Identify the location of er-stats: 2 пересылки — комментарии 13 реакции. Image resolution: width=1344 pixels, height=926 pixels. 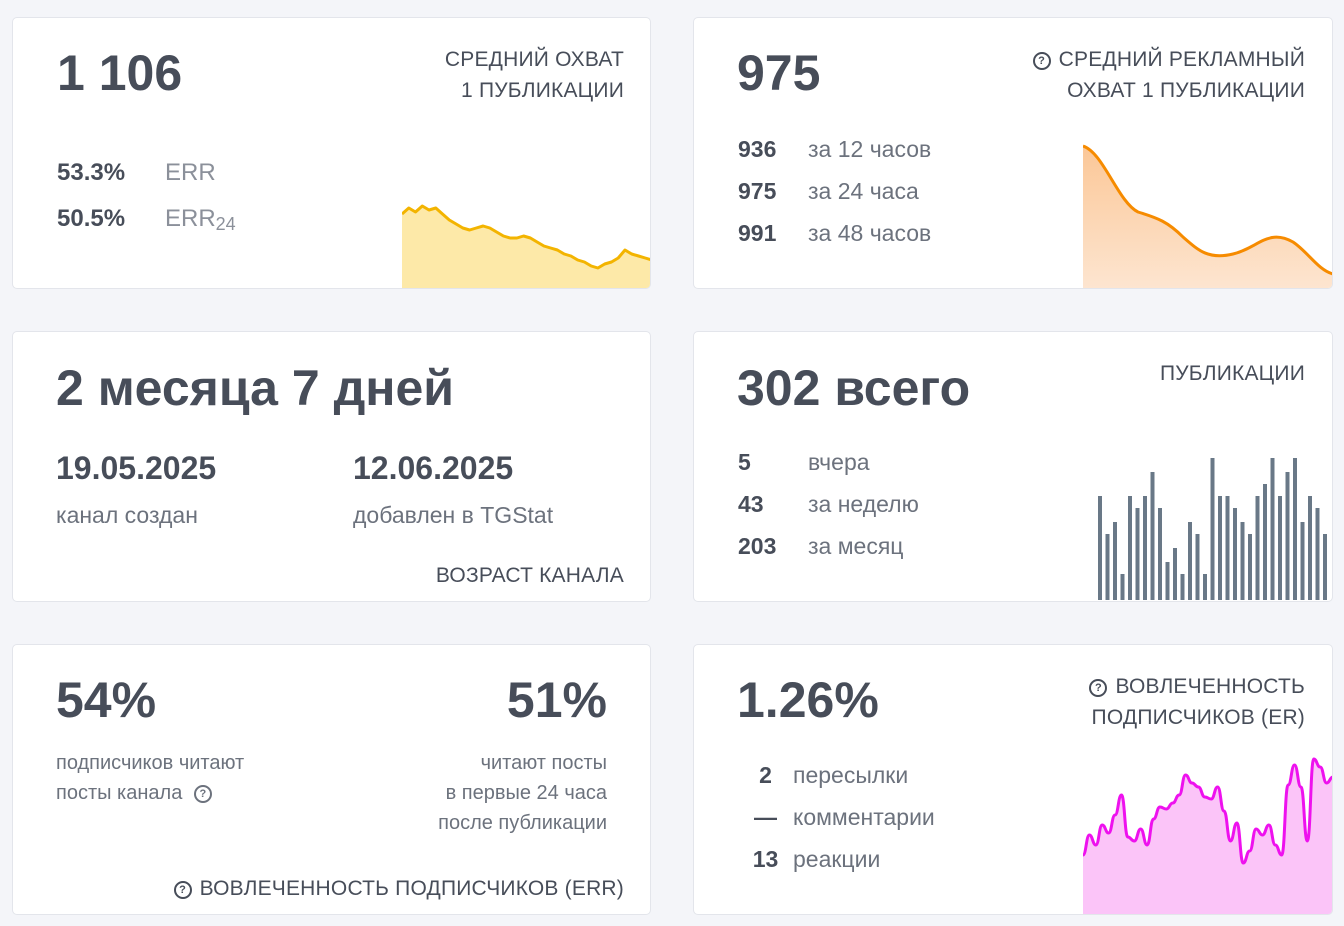
(836, 825).